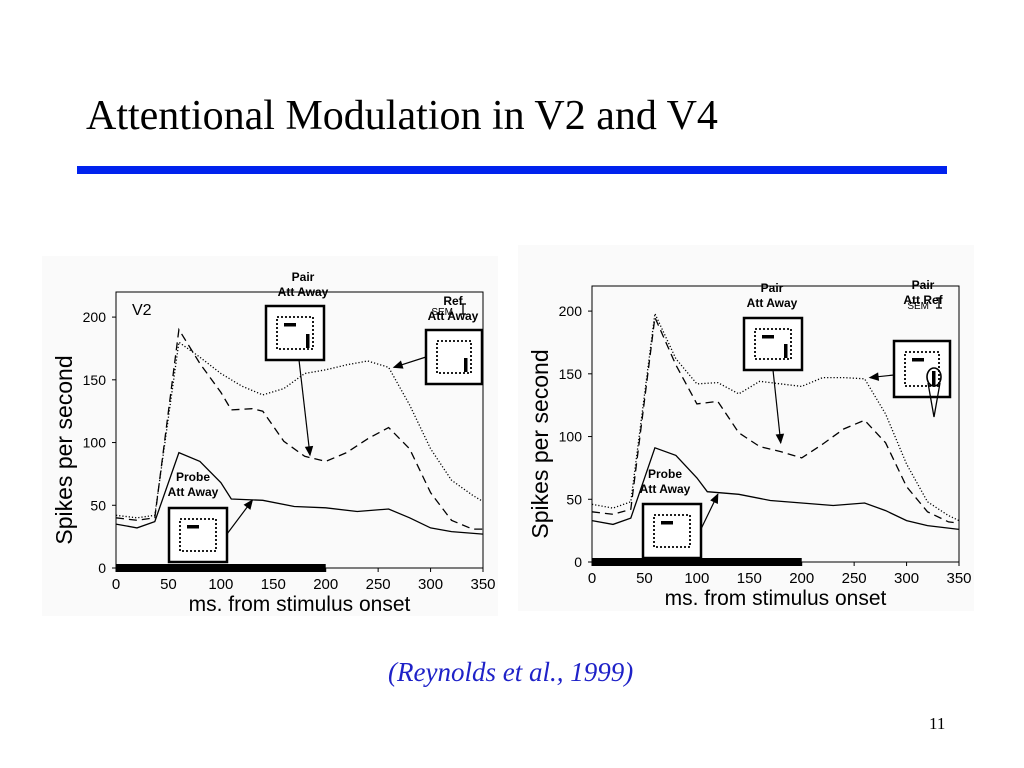 The image size is (1024, 768). What do you see at coordinates (453, 301) in the screenshot?
I see `callout-label: Ref` at bounding box center [453, 301].